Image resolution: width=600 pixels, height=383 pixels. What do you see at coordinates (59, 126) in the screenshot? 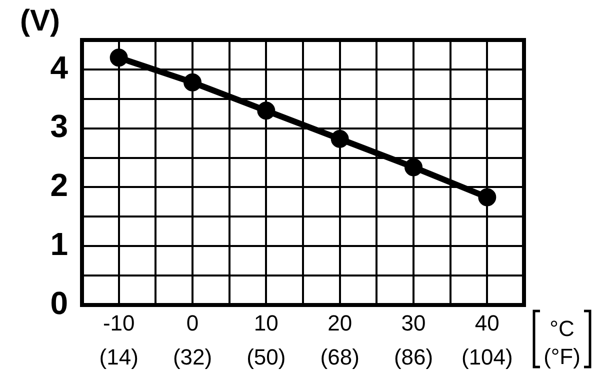
I see `y-tick-label: 3` at bounding box center [59, 126].